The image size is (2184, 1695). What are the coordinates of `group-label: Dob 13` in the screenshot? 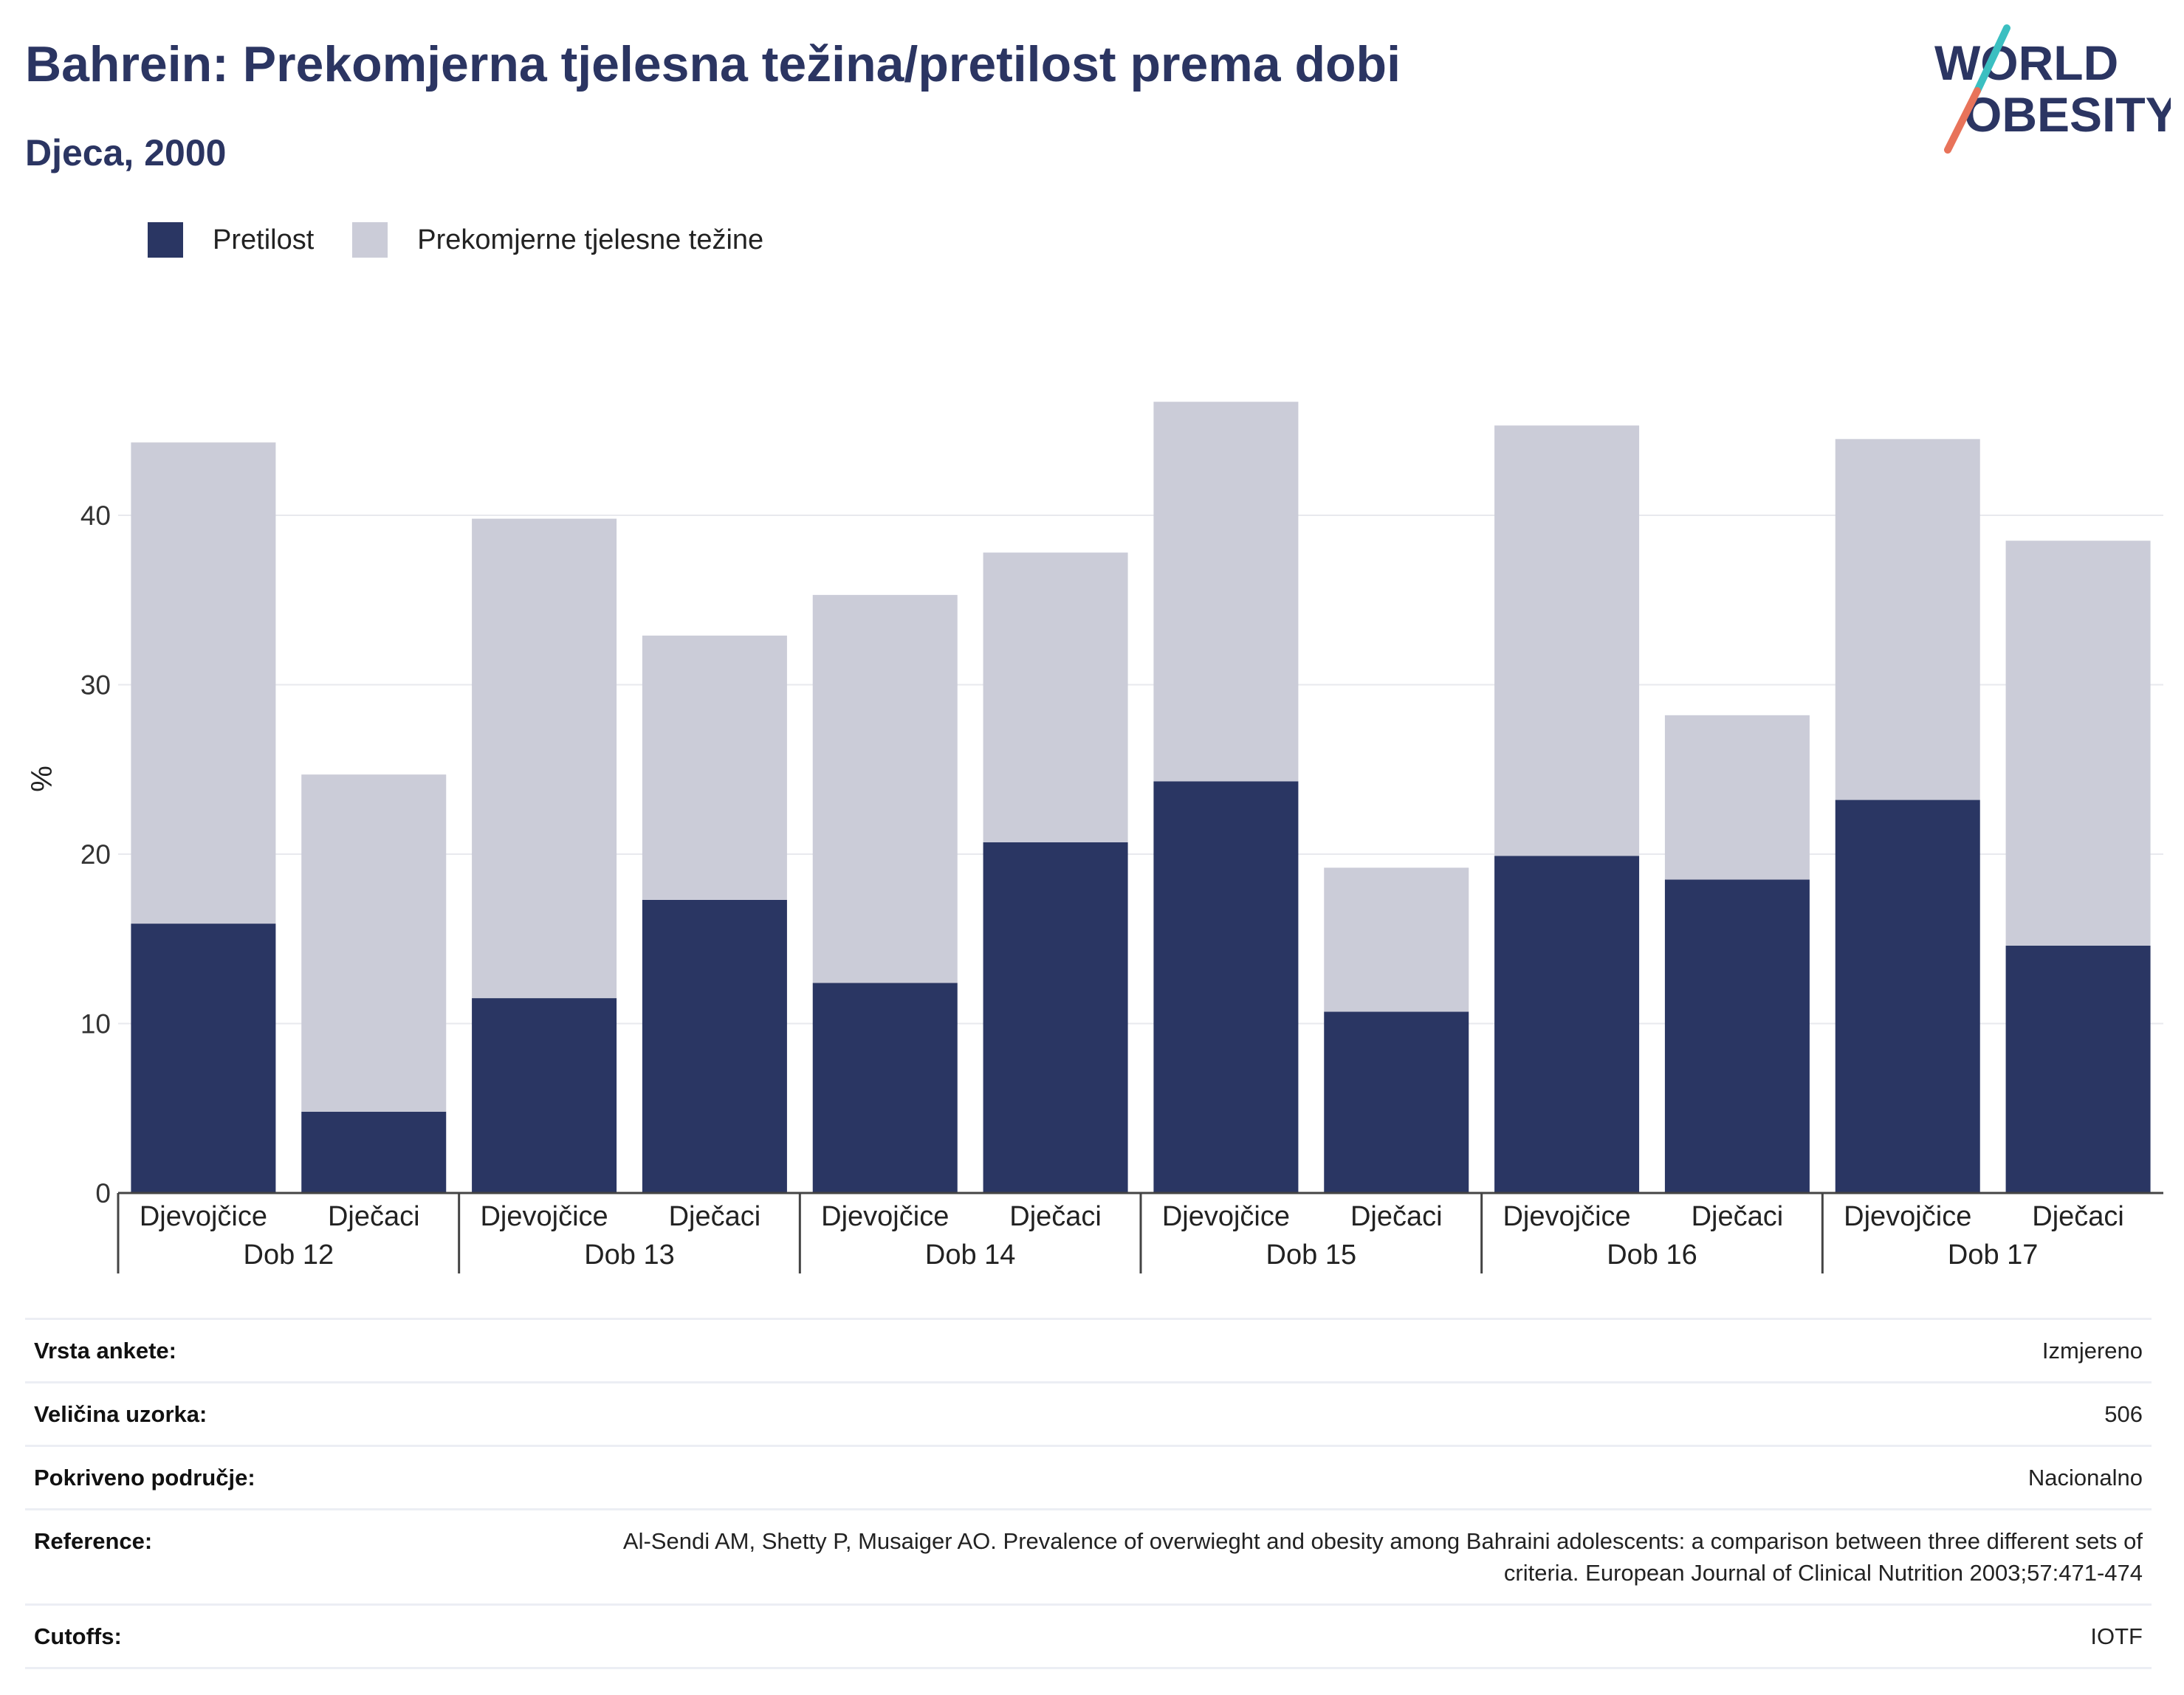 It's located at (630, 1255).